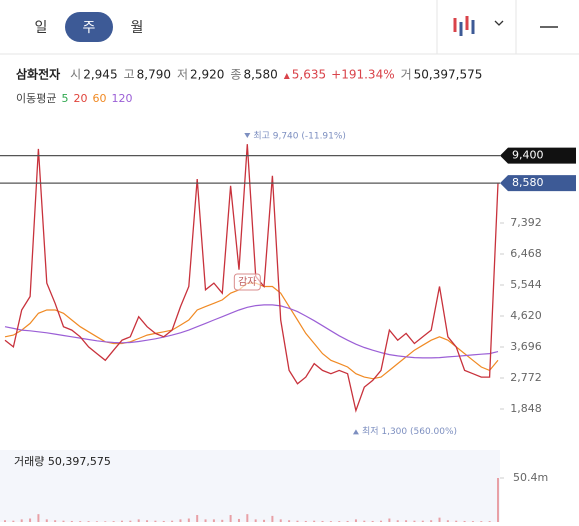  What do you see at coordinates (251, 331) in the screenshot?
I see `ma-line` at bounding box center [251, 331].